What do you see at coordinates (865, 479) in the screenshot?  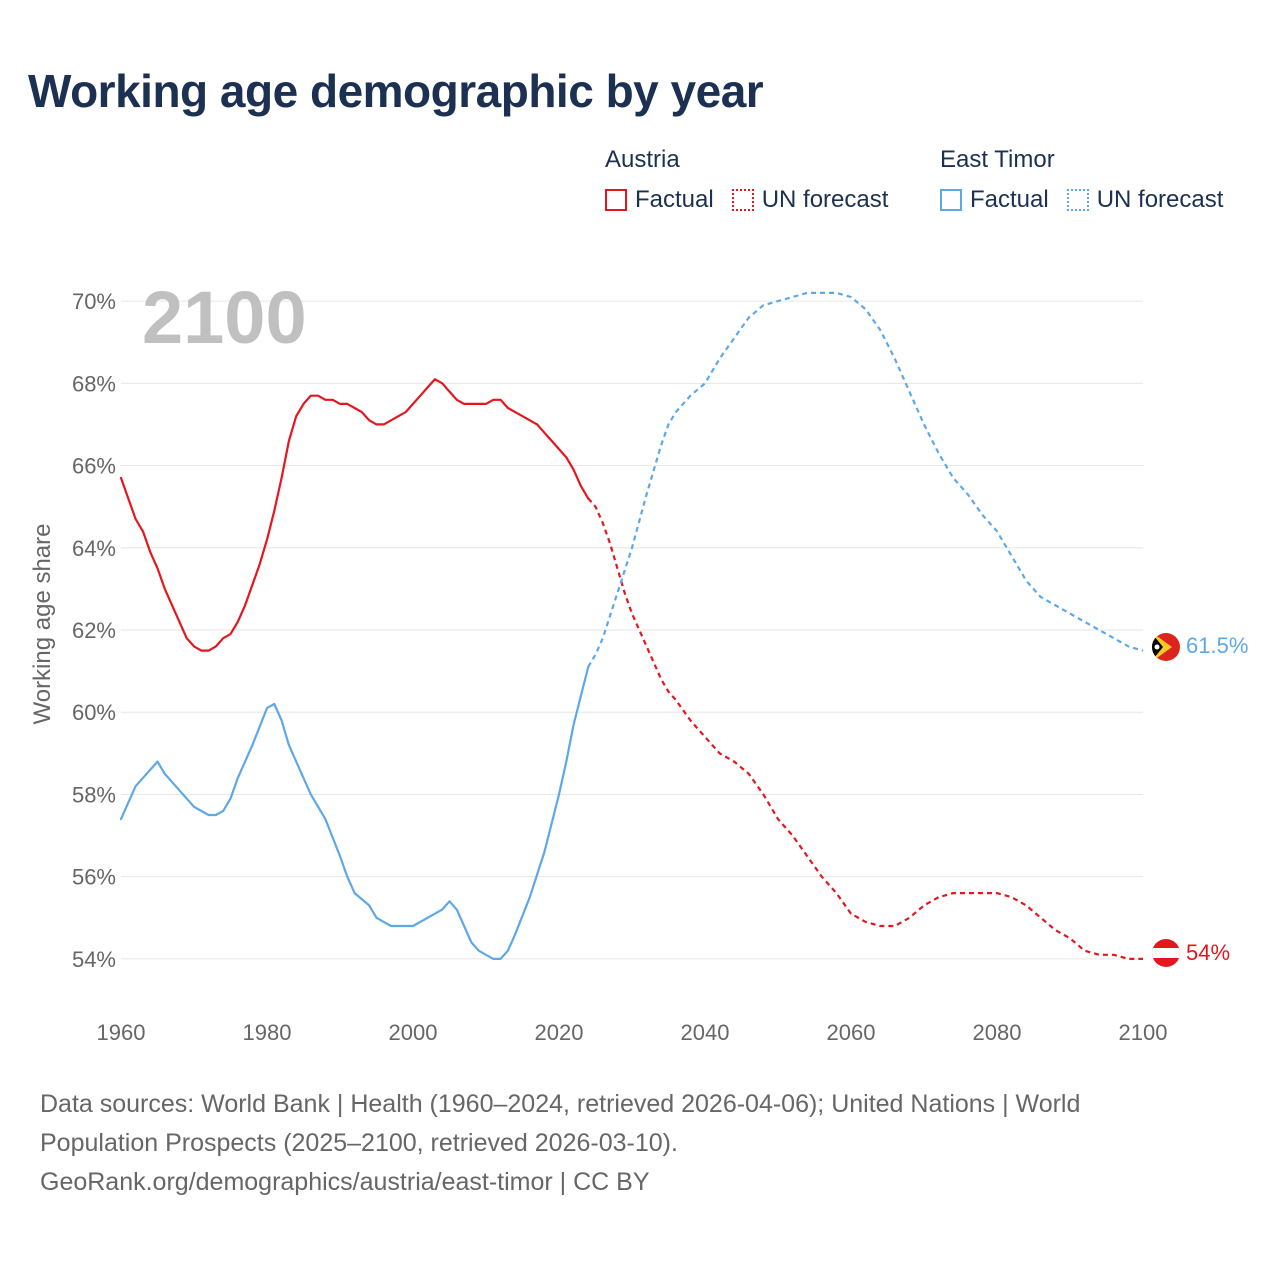 I see `east-timor-forecast-line` at bounding box center [865, 479].